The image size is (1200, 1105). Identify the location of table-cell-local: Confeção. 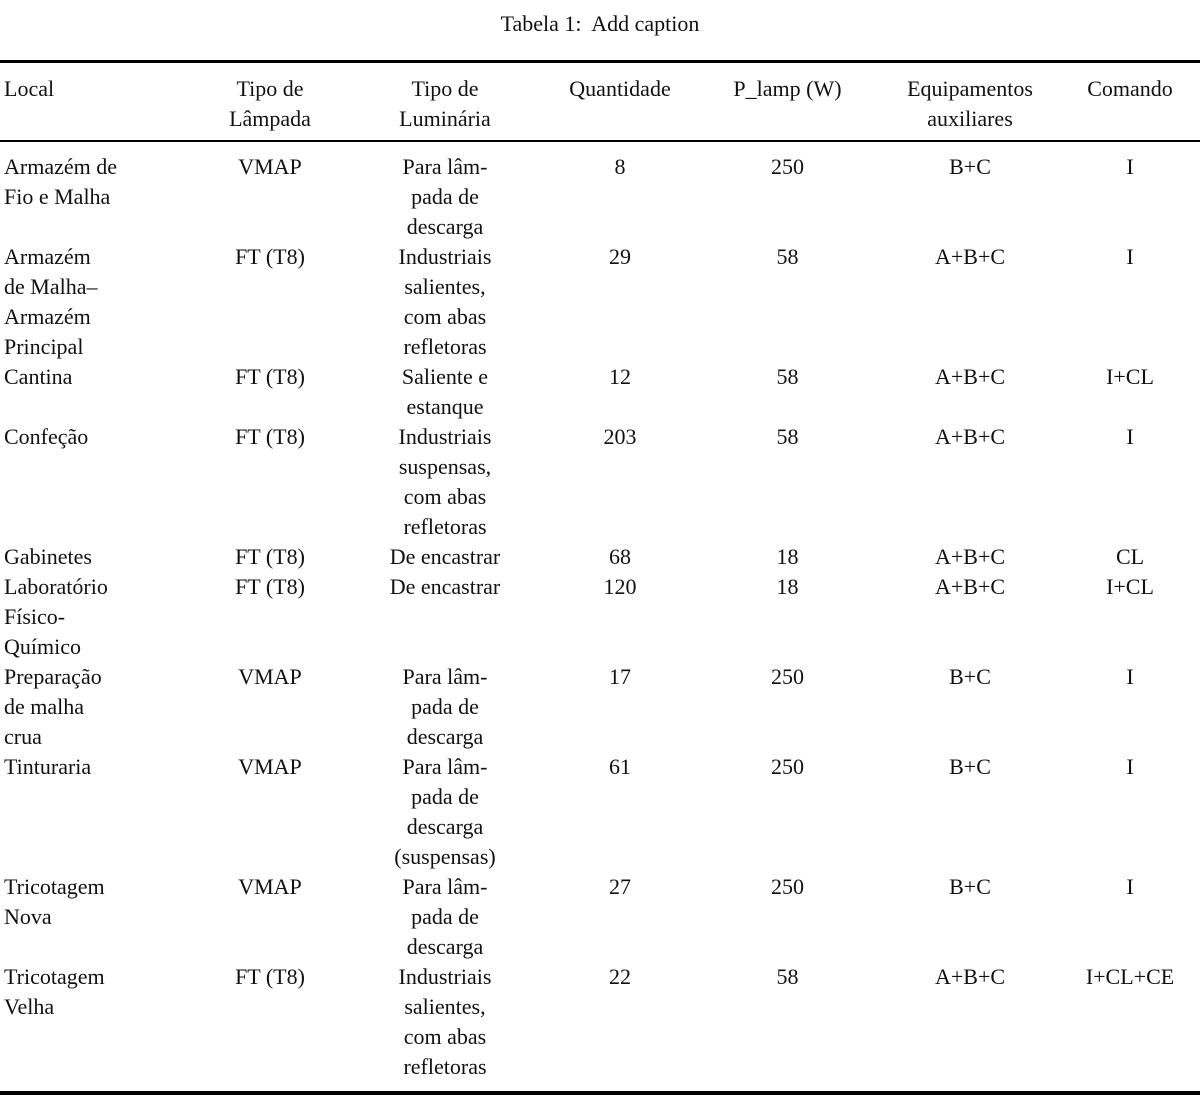
(46, 436).